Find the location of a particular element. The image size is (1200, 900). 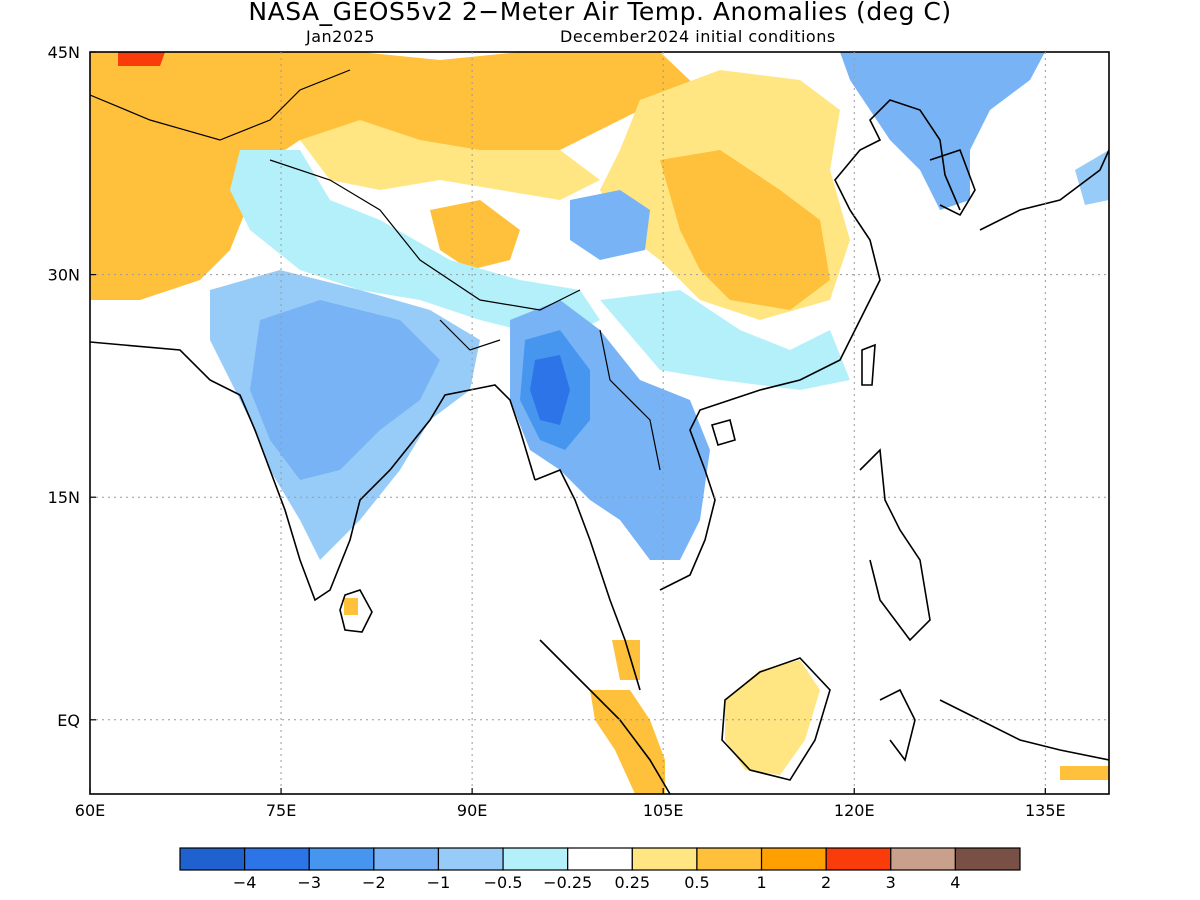

colorbar: −4 −3 −2 −1 −0.5 −0.25 0.25 0.5 1 2 3 4 is located at coordinates (600, 869).